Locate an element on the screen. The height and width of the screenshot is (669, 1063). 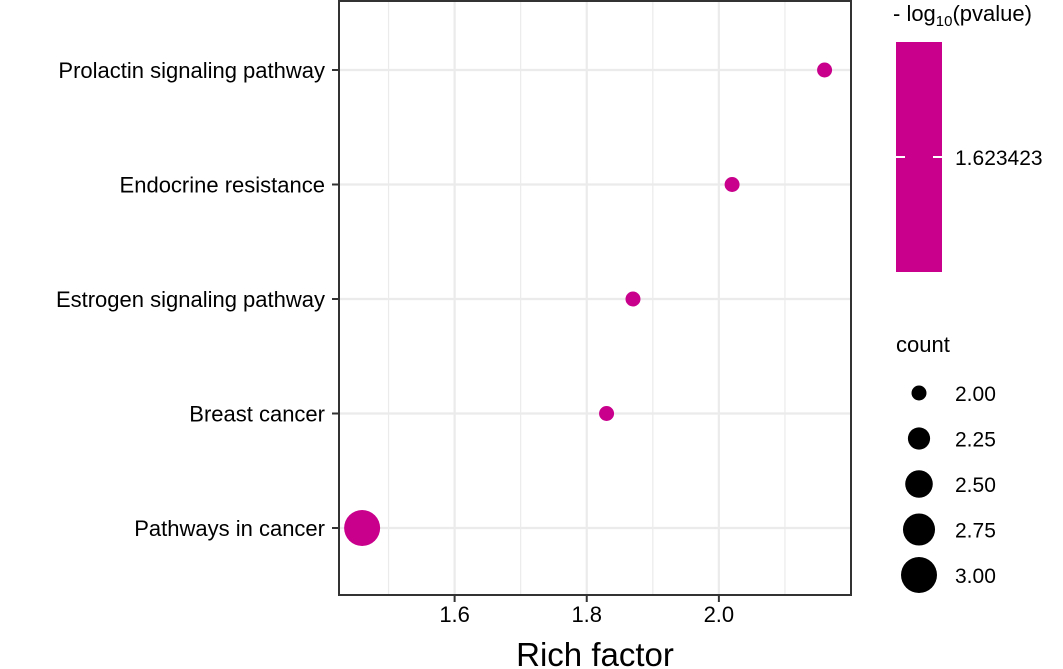
size-legend-title: count is located at coordinates (923, 344).